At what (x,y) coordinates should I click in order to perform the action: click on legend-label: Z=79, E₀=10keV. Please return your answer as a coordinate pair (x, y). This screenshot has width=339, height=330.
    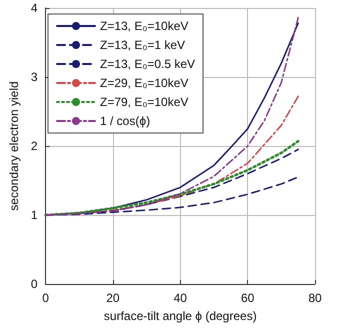
    Looking at the image, I should click on (144, 102).